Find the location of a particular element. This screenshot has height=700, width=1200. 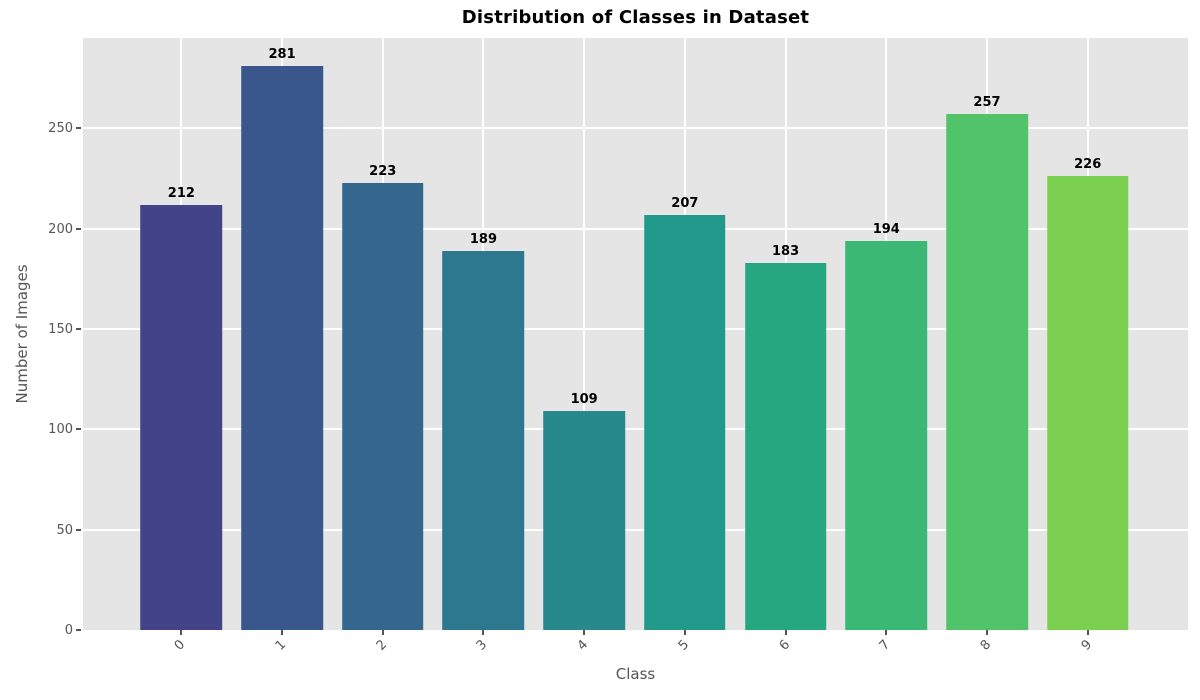

y-tick-label: 50 is located at coordinates (64, 530).